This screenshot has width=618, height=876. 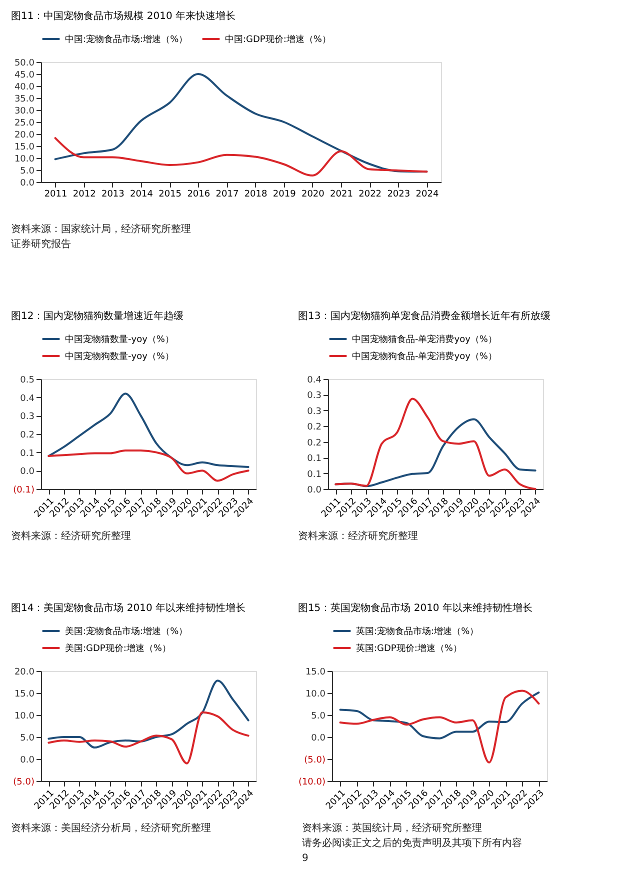 What do you see at coordinates (313, 195) in the screenshot?
I see `x-tick-label: 2020` at bounding box center [313, 195].